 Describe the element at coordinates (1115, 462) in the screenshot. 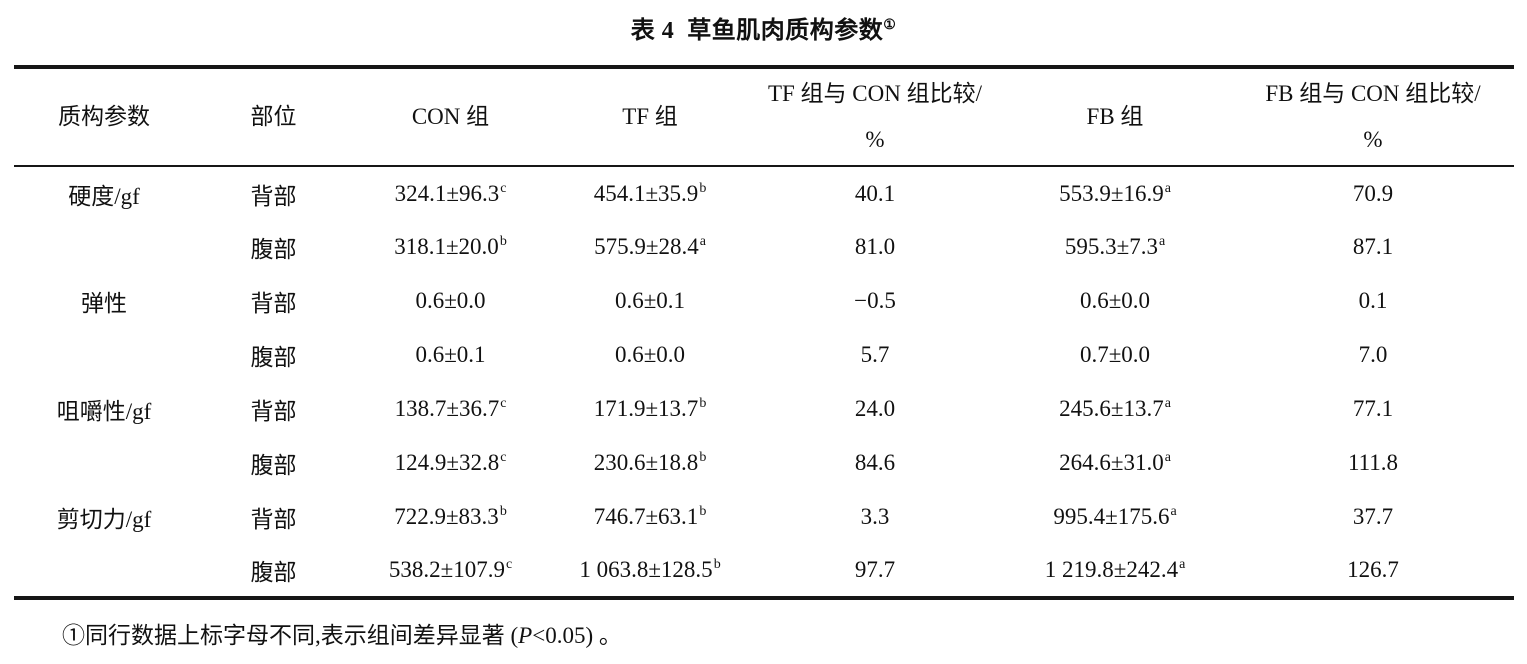

I see `cell-fb: 264.6±31.0a` at that location.